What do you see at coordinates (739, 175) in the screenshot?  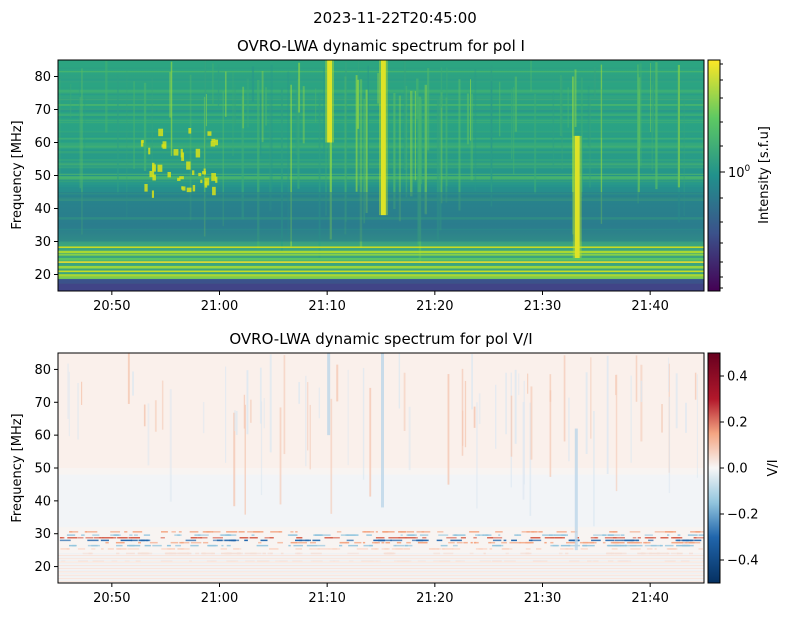 I see `colorbar-intensity: 100 Intensity [s.f.u]` at bounding box center [739, 175].